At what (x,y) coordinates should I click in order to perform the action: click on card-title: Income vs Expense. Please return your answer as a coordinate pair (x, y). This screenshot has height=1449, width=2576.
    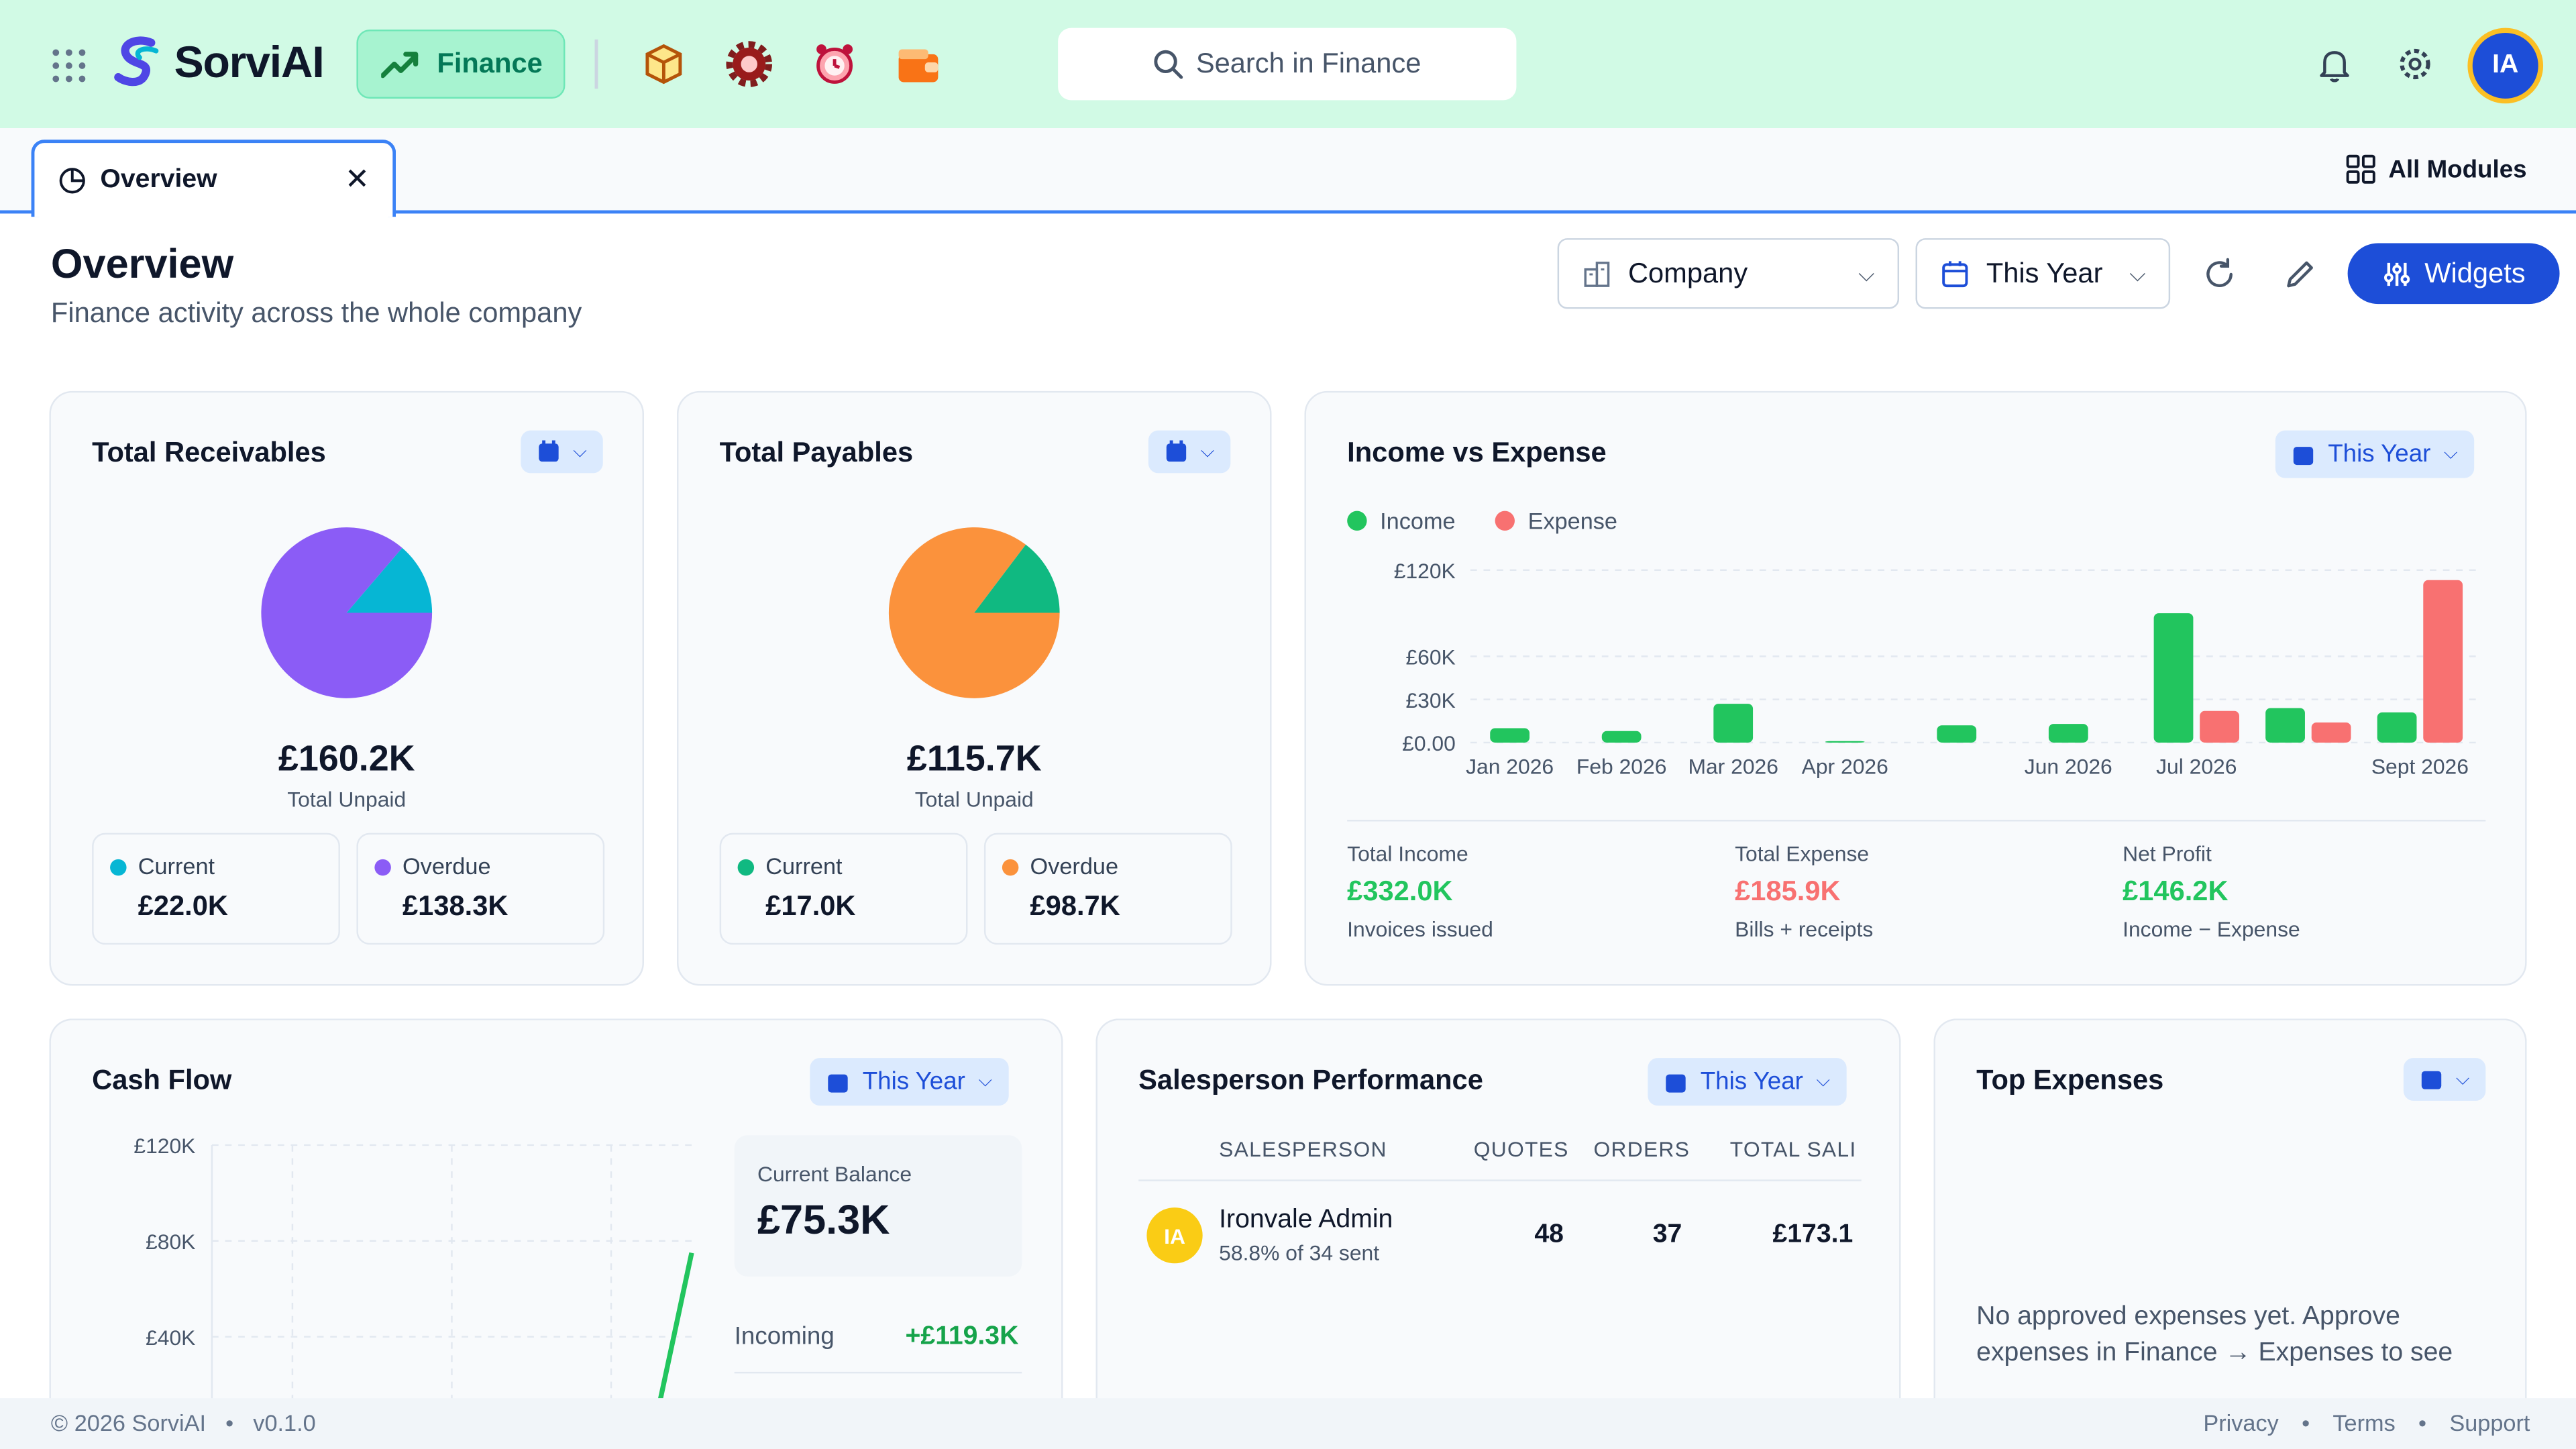
    Looking at the image, I should click on (1477, 452).